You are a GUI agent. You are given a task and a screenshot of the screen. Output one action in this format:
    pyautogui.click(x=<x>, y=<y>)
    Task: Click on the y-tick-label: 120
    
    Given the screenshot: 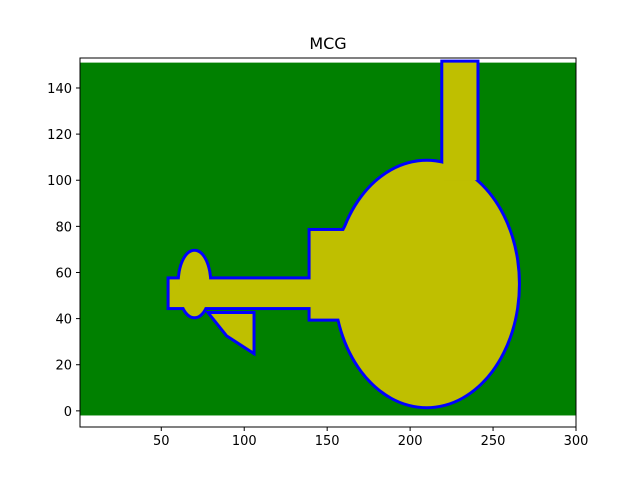 What is the action you would take?
    pyautogui.click(x=59, y=135)
    